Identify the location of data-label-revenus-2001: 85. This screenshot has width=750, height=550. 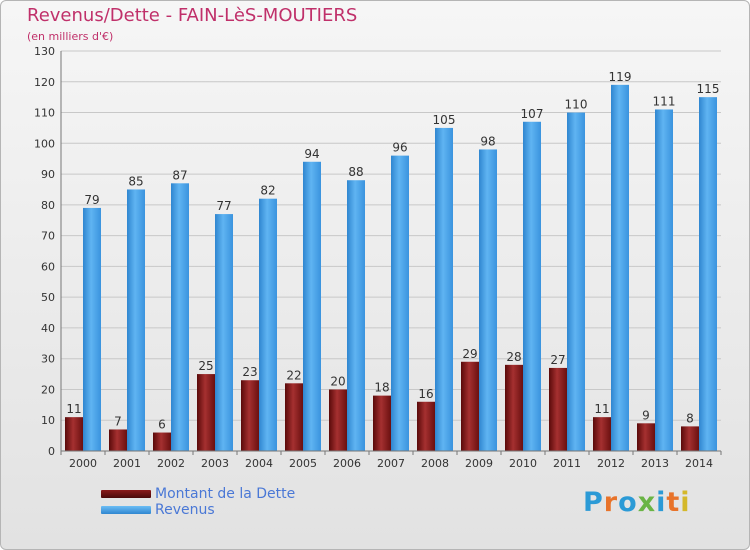
(135, 181).